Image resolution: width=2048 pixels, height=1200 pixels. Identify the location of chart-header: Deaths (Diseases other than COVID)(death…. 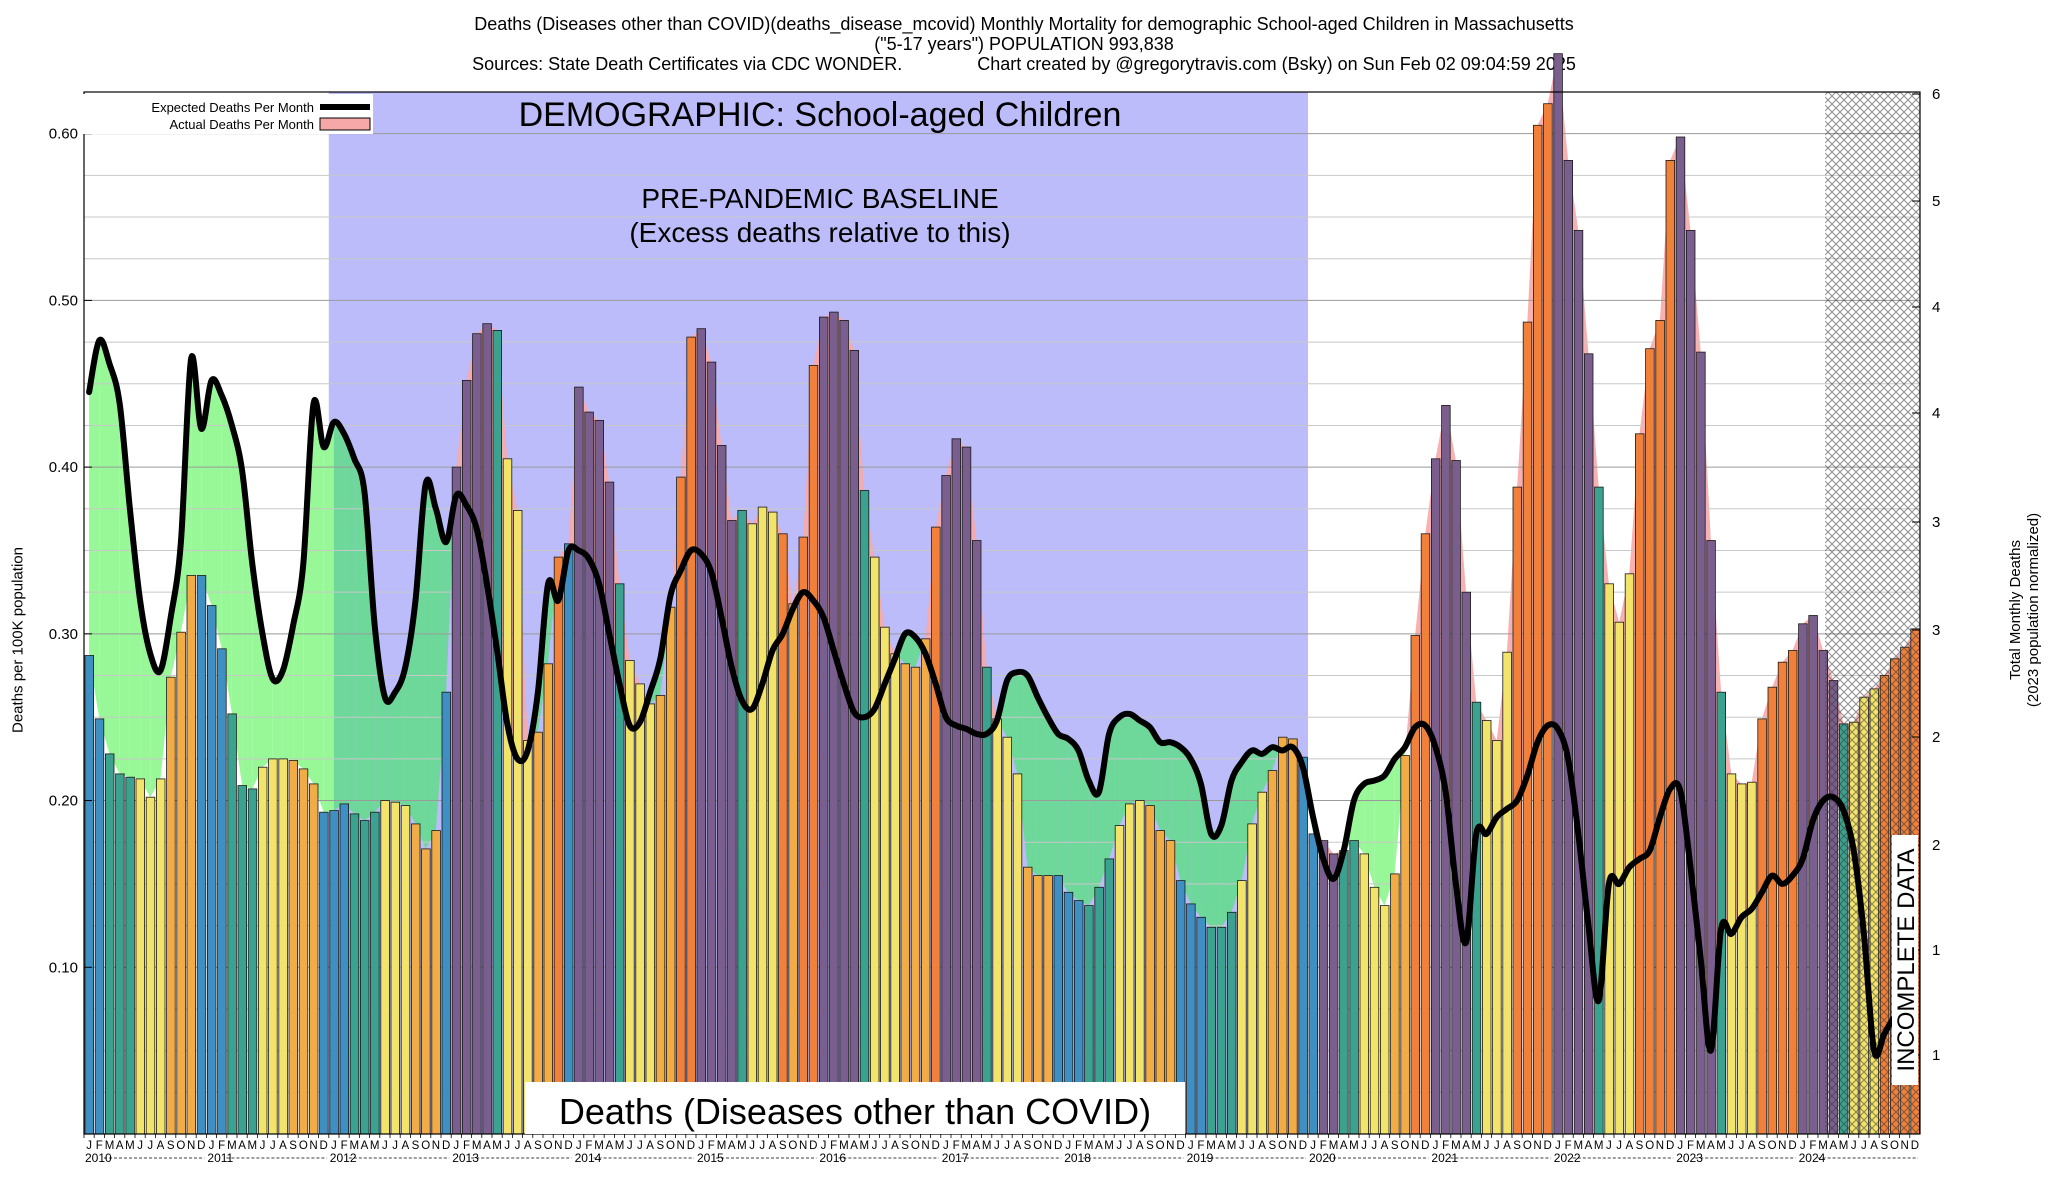
(1024, 44).